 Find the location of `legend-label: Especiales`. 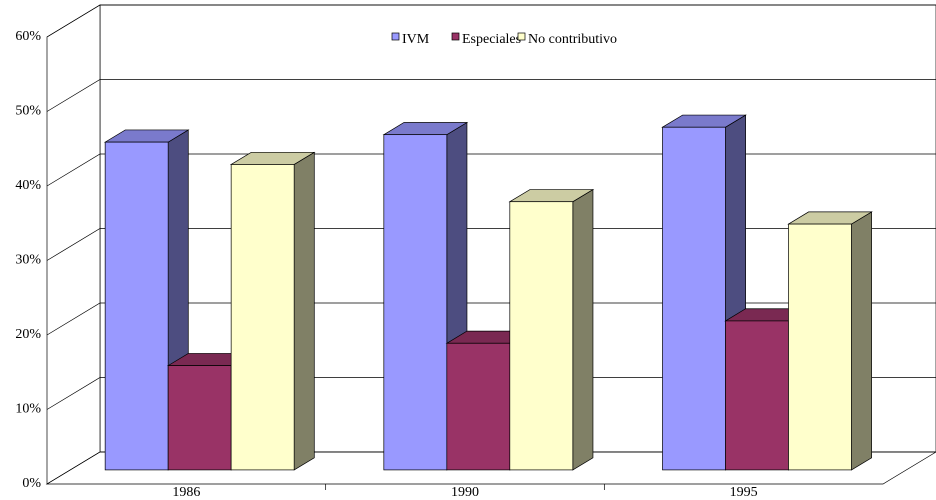

legend-label: Especiales is located at coordinates (491, 39).